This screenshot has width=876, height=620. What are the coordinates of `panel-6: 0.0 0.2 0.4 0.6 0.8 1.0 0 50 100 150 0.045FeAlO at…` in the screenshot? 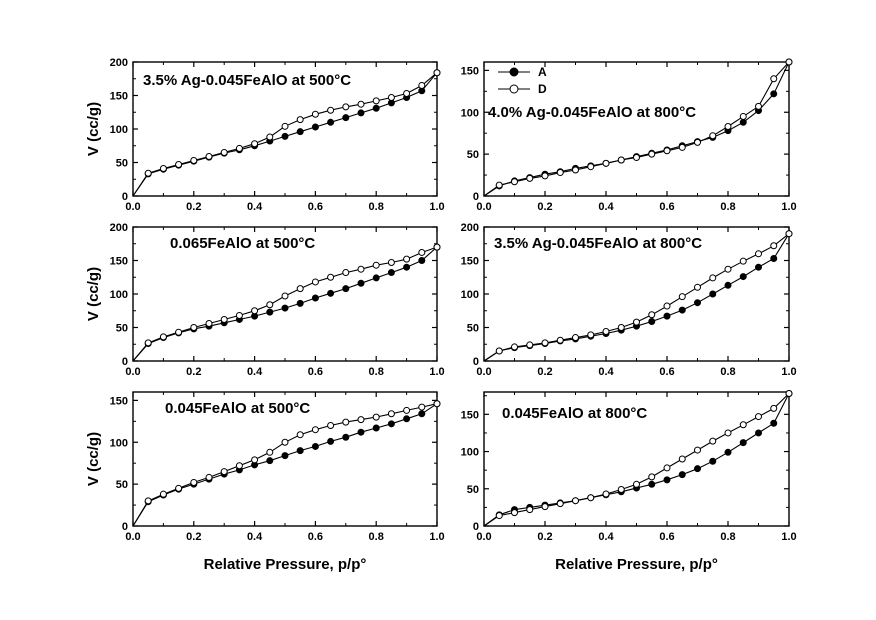 It's located at (629, 481).